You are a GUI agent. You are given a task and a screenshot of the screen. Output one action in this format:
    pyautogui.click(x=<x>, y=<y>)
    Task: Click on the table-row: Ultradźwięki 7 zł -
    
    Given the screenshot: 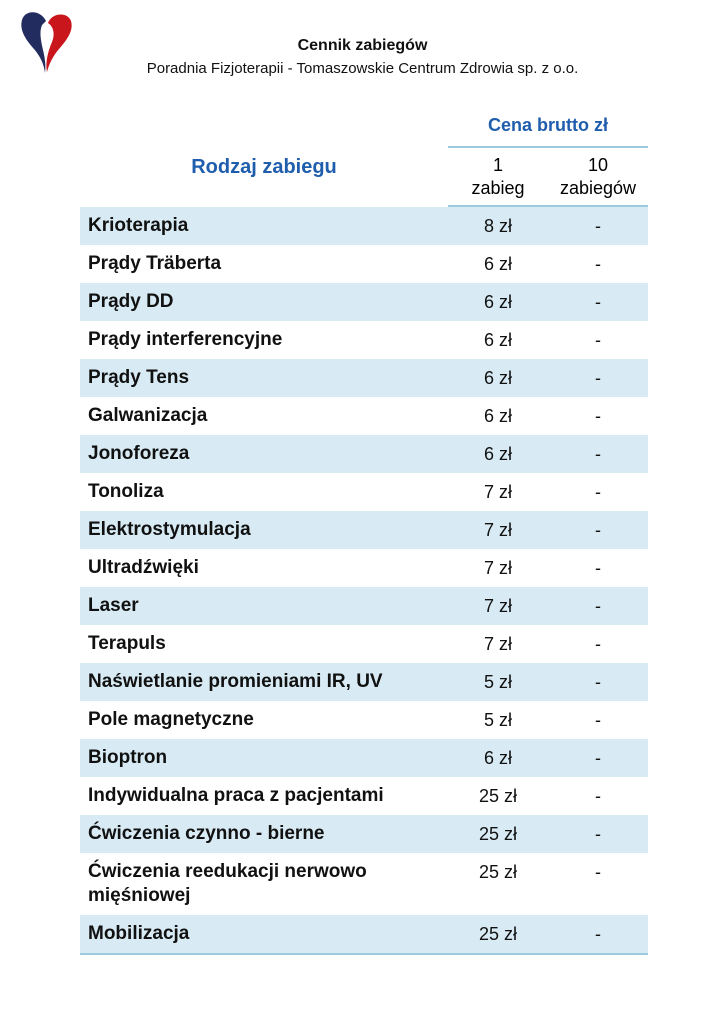 What is the action you would take?
    pyautogui.click(x=364, y=568)
    